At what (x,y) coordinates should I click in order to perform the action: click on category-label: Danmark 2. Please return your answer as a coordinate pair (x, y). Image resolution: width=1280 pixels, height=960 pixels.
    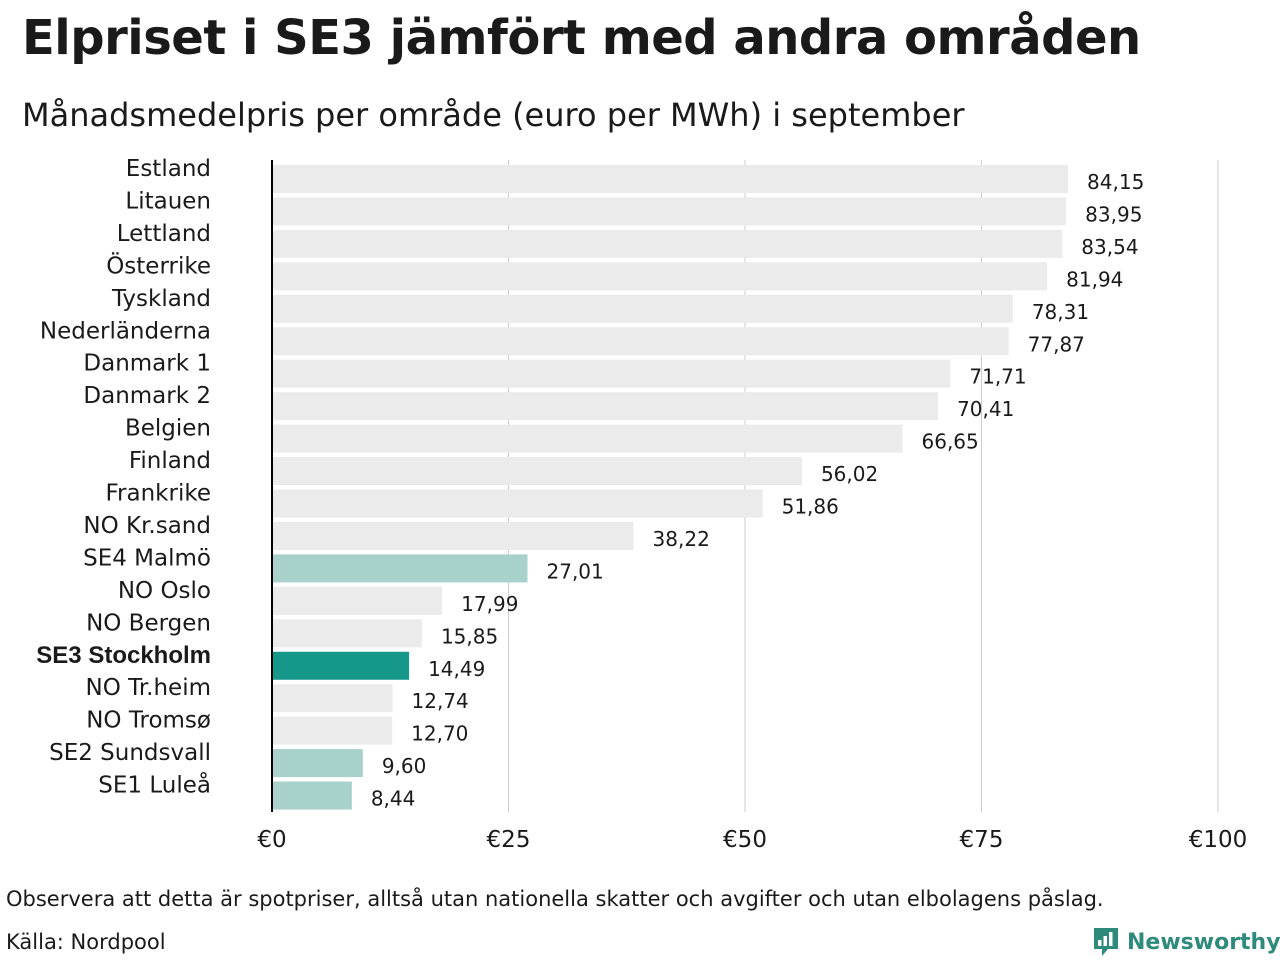
    Looking at the image, I should click on (147, 396).